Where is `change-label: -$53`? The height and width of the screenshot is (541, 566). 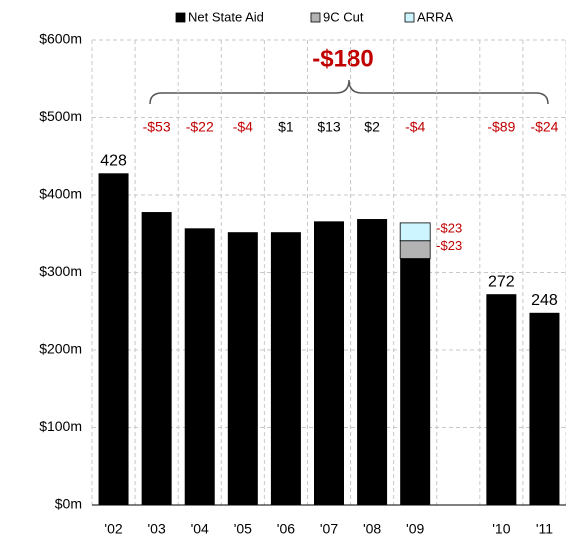 change-label: -$53 is located at coordinates (157, 127).